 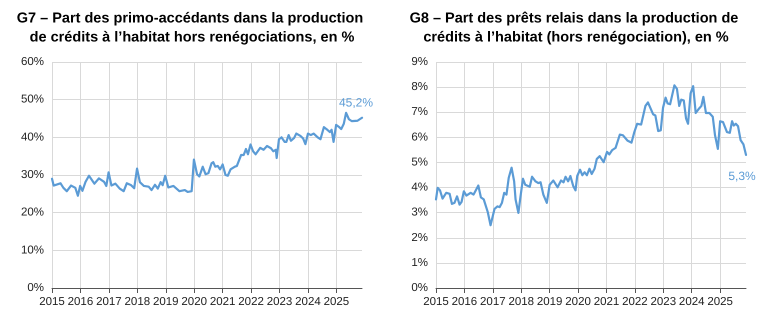 I want to click on y-tick-label: 7%, so click(x=419, y=112).